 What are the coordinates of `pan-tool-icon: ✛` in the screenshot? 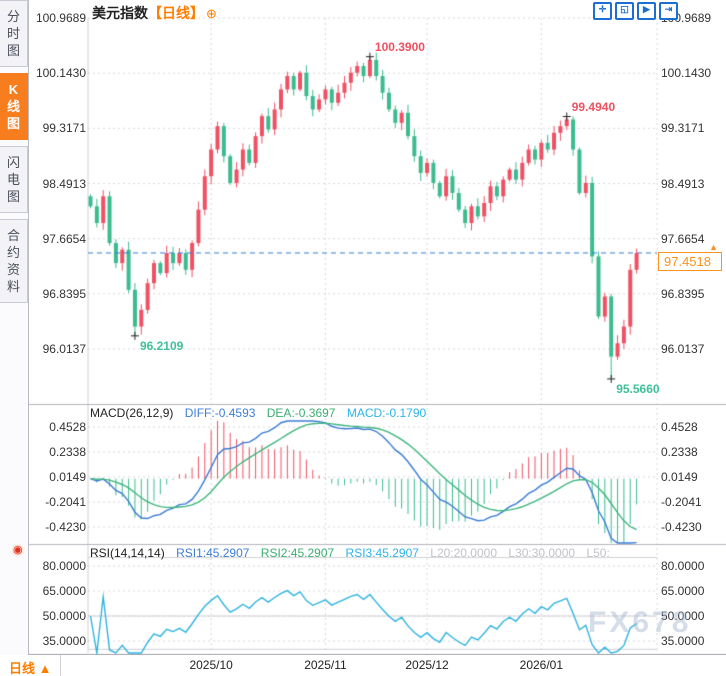 It's located at (602, 11).